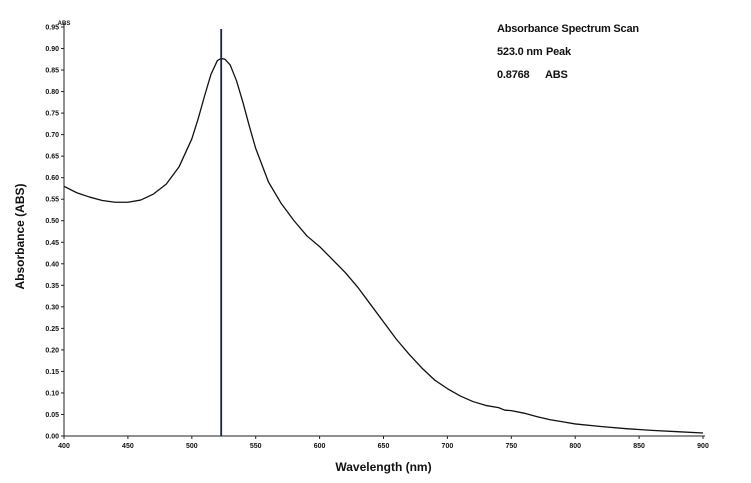 The height and width of the screenshot is (483, 751). Describe the element at coordinates (52, 92) in the screenshot. I see `y-tick-label: 0.80` at that location.